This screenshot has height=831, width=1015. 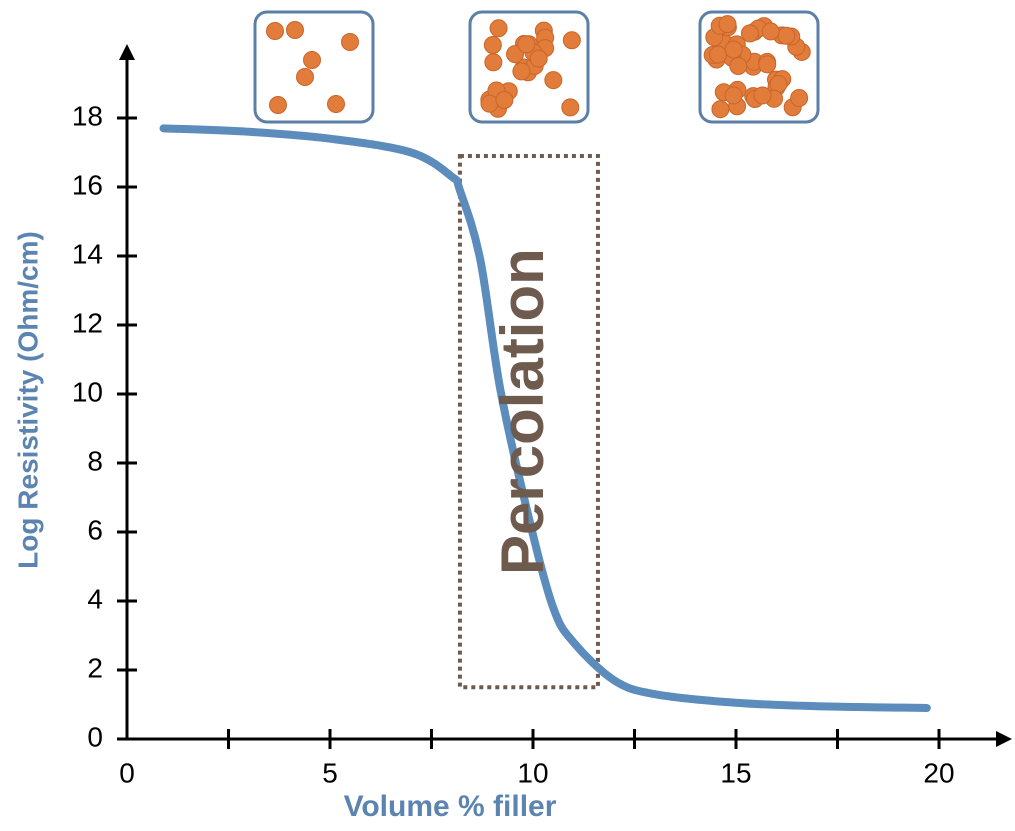 What do you see at coordinates (87, 322) in the screenshot?
I see `y-tick-label: 12` at bounding box center [87, 322].